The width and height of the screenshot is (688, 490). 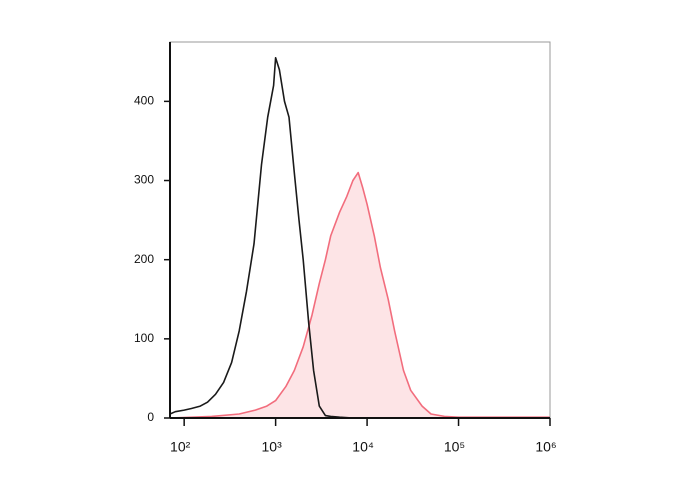 I want to click on y-tick-label: 300, so click(x=144, y=180).